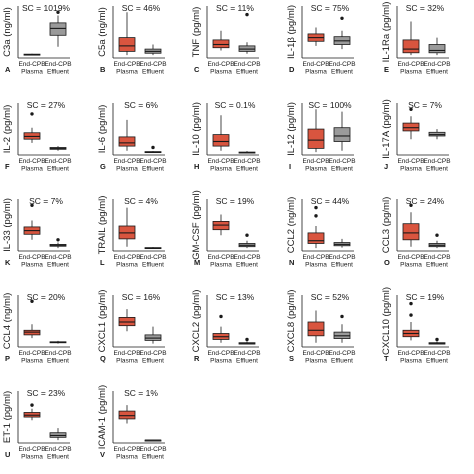  I want to click on sc-annotation: SC = 4%, so click(141, 201).